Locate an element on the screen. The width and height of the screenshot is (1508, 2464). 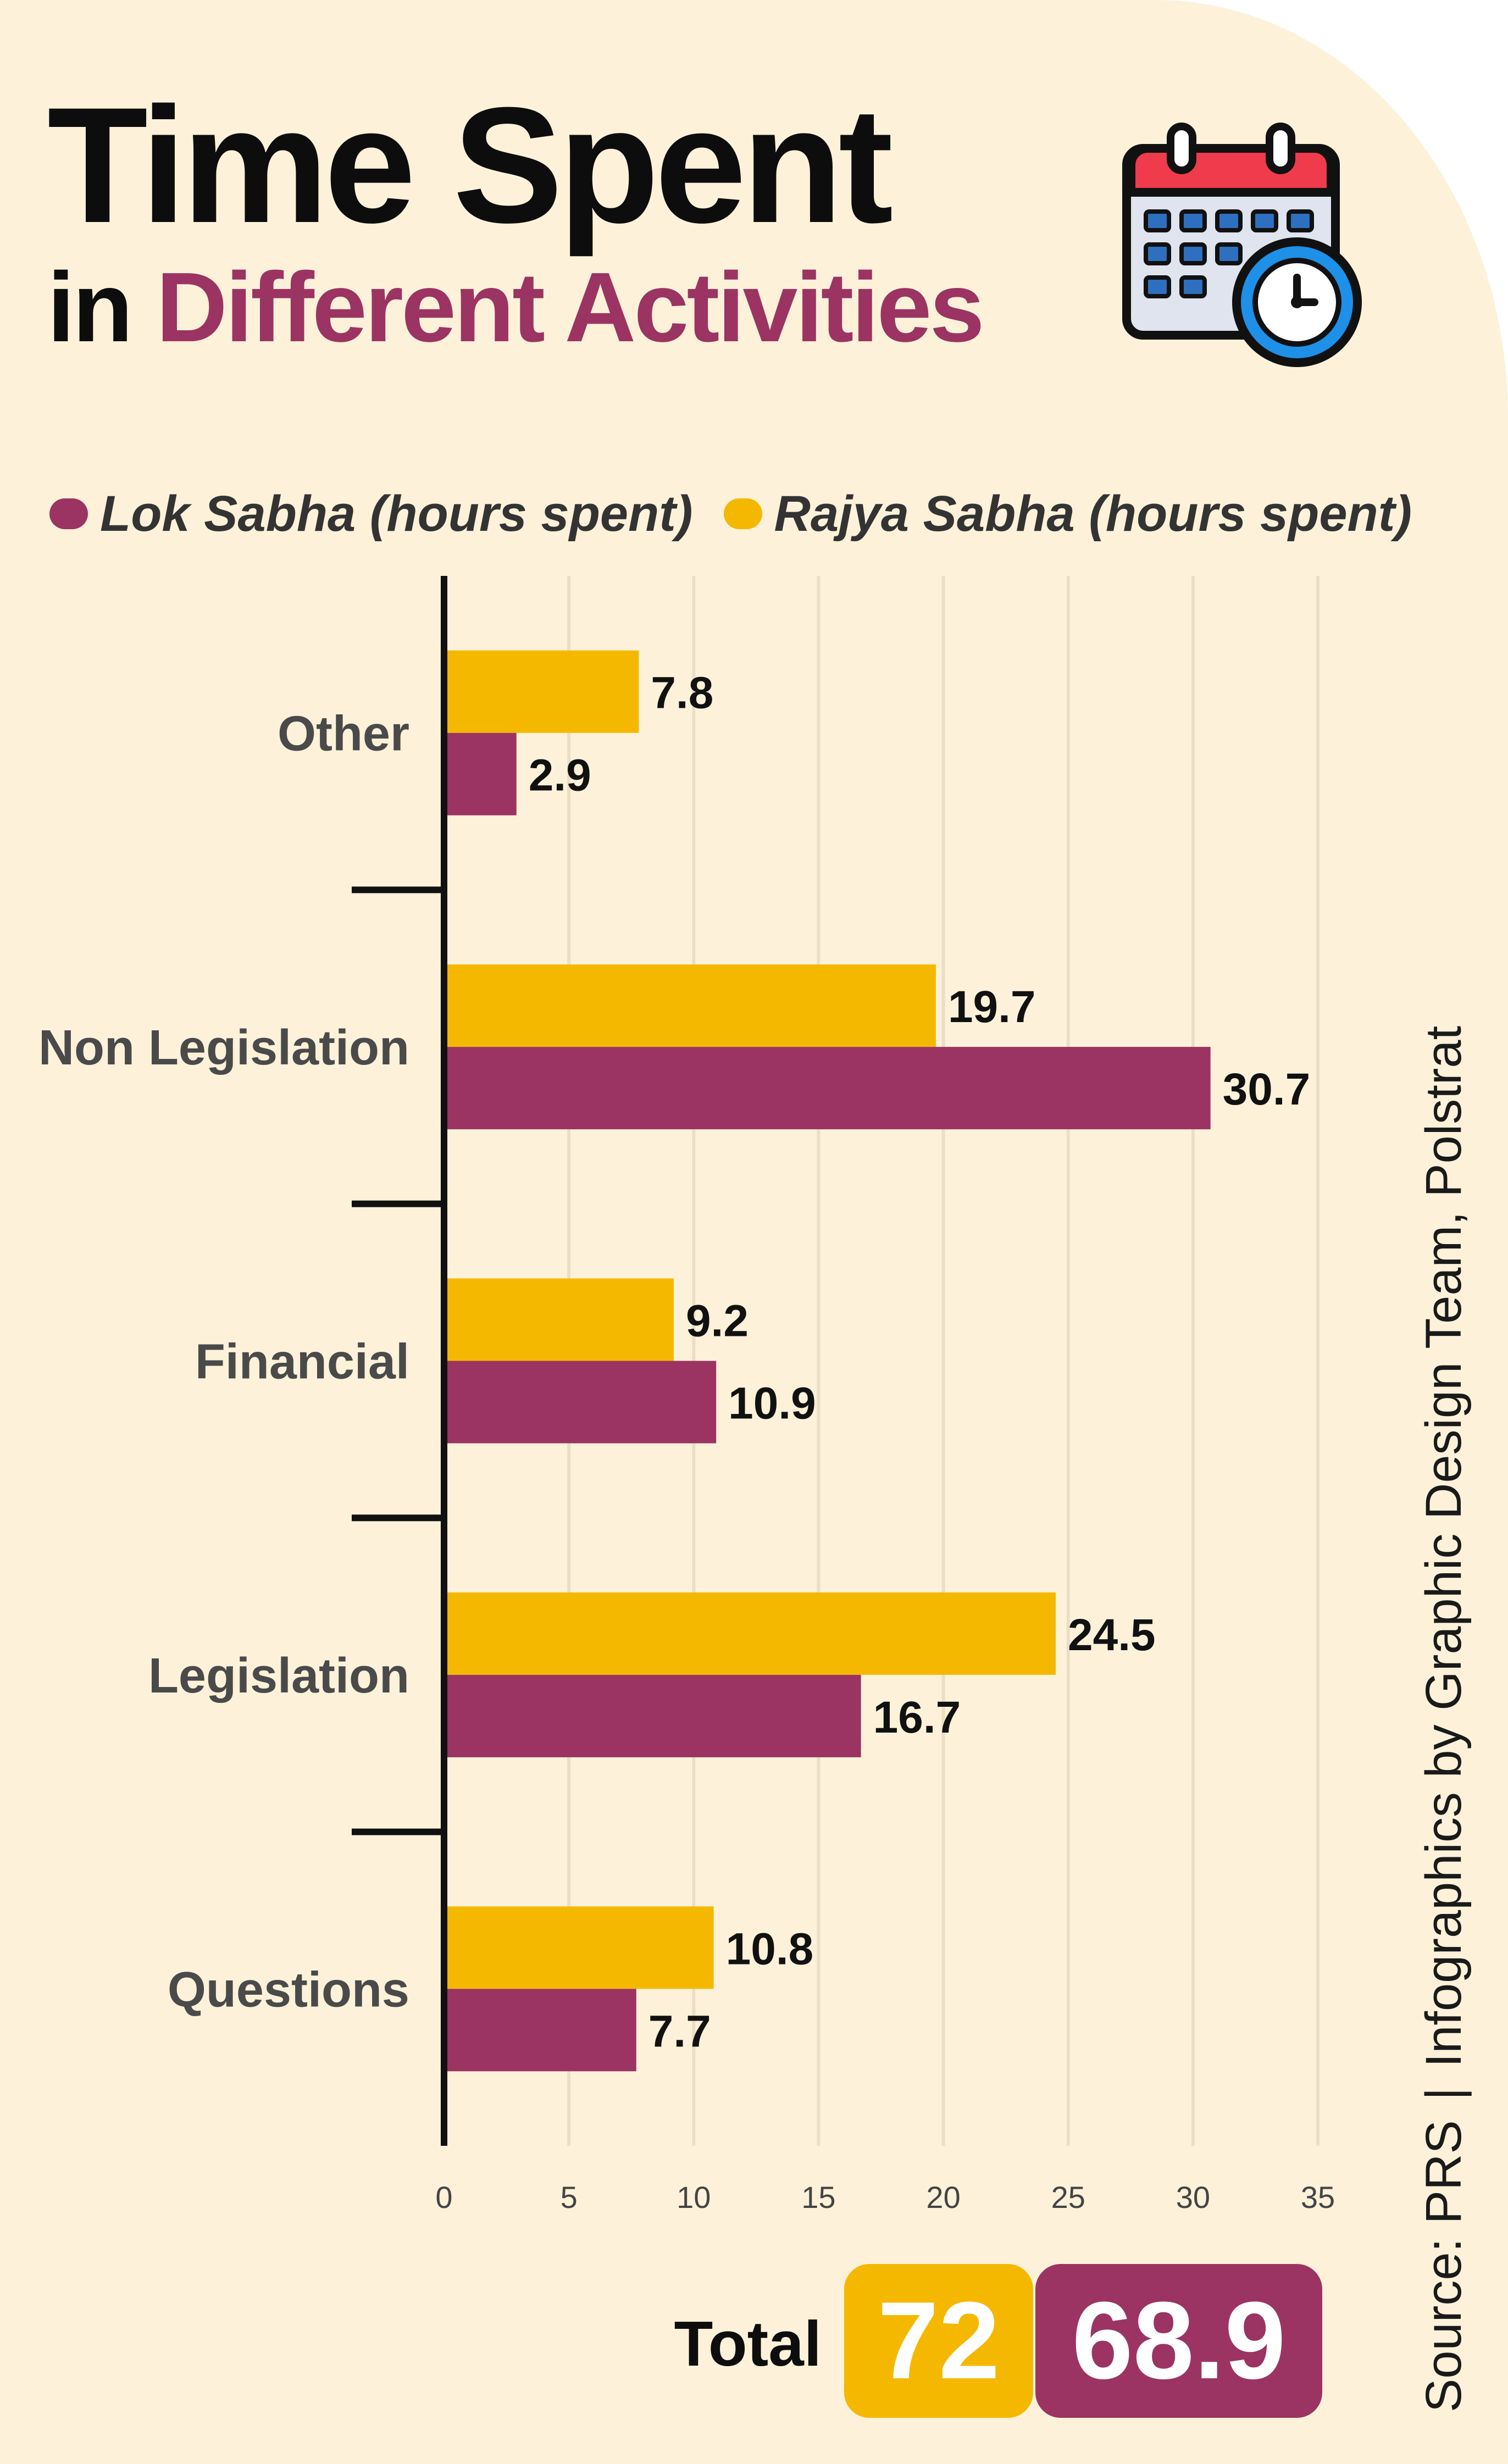
data-label-lok-sabha: 30.7 is located at coordinates (1267, 1089).